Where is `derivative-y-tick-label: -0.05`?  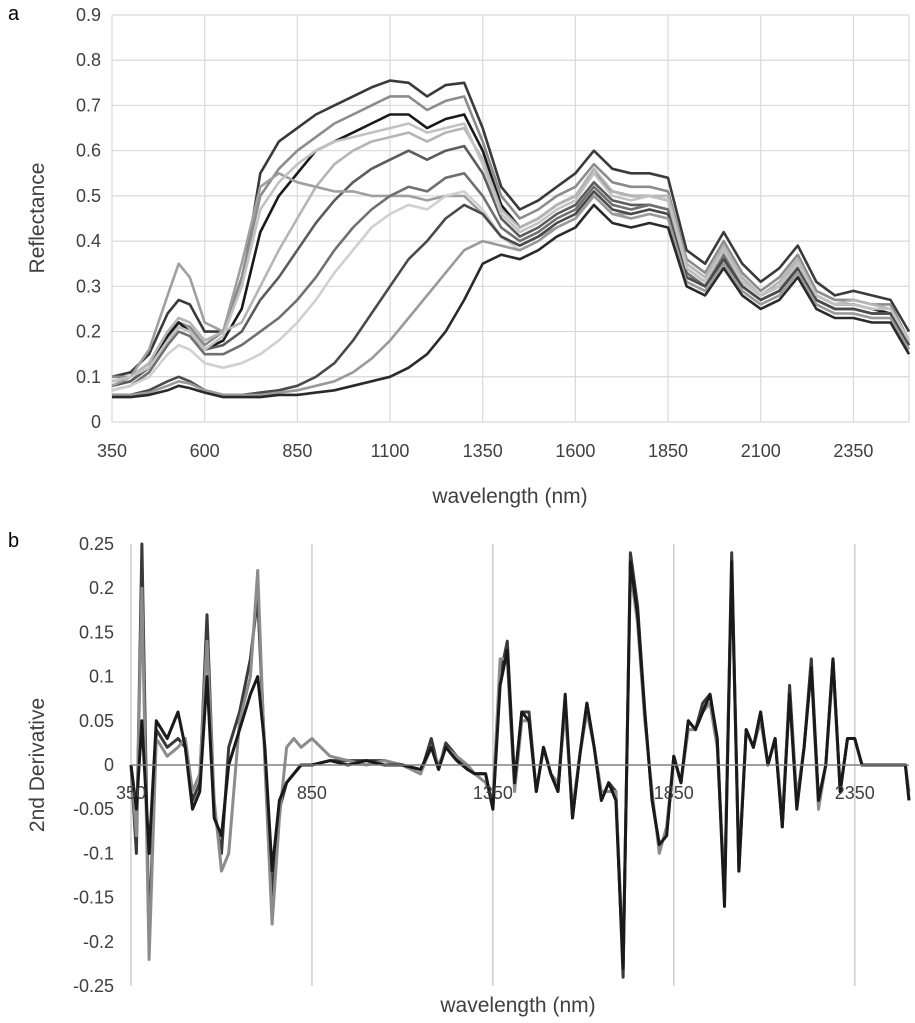 derivative-y-tick-label: -0.05 is located at coordinates (93, 809).